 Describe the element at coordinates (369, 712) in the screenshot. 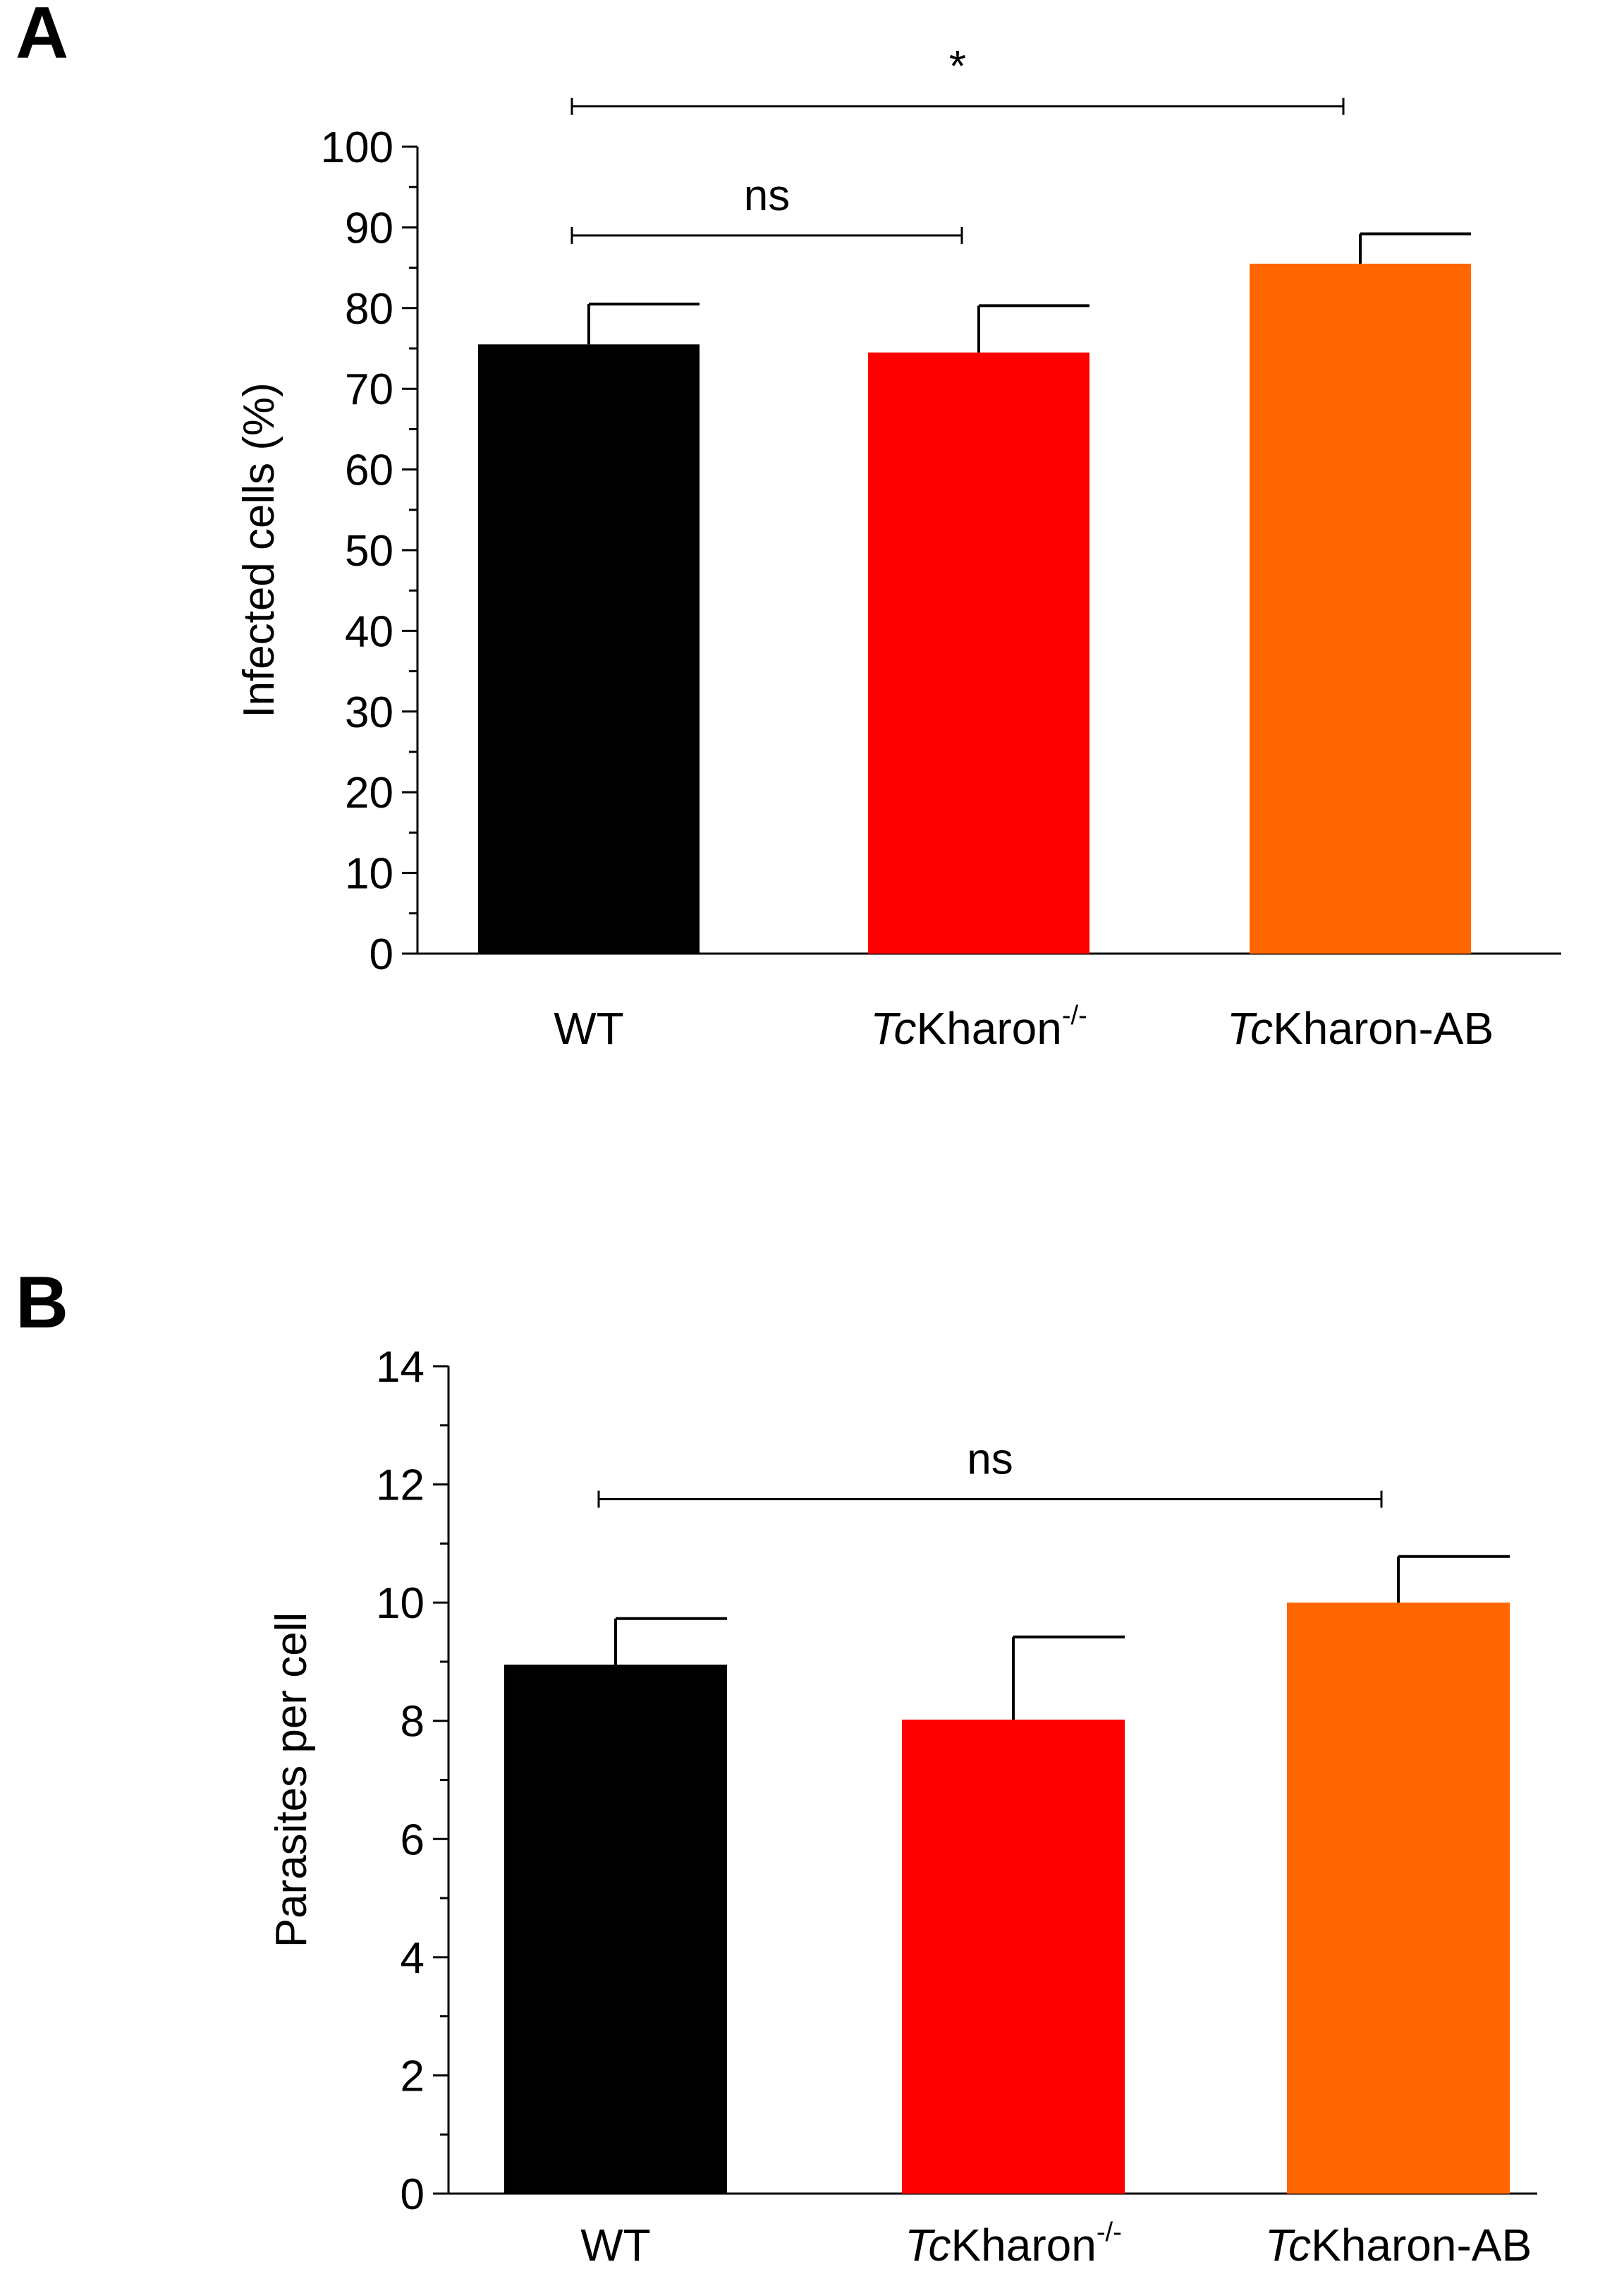

I see `y-tick-label: 30` at that location.